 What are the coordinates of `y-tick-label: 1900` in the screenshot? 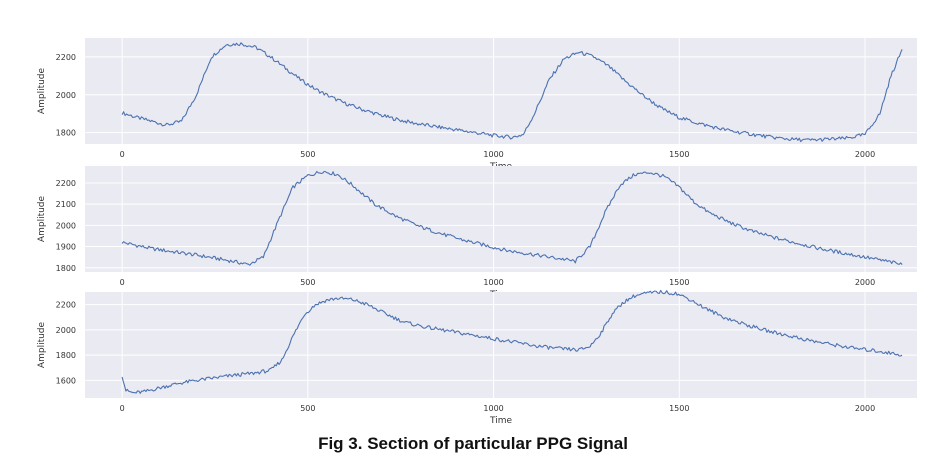 It's located at (66, 247).